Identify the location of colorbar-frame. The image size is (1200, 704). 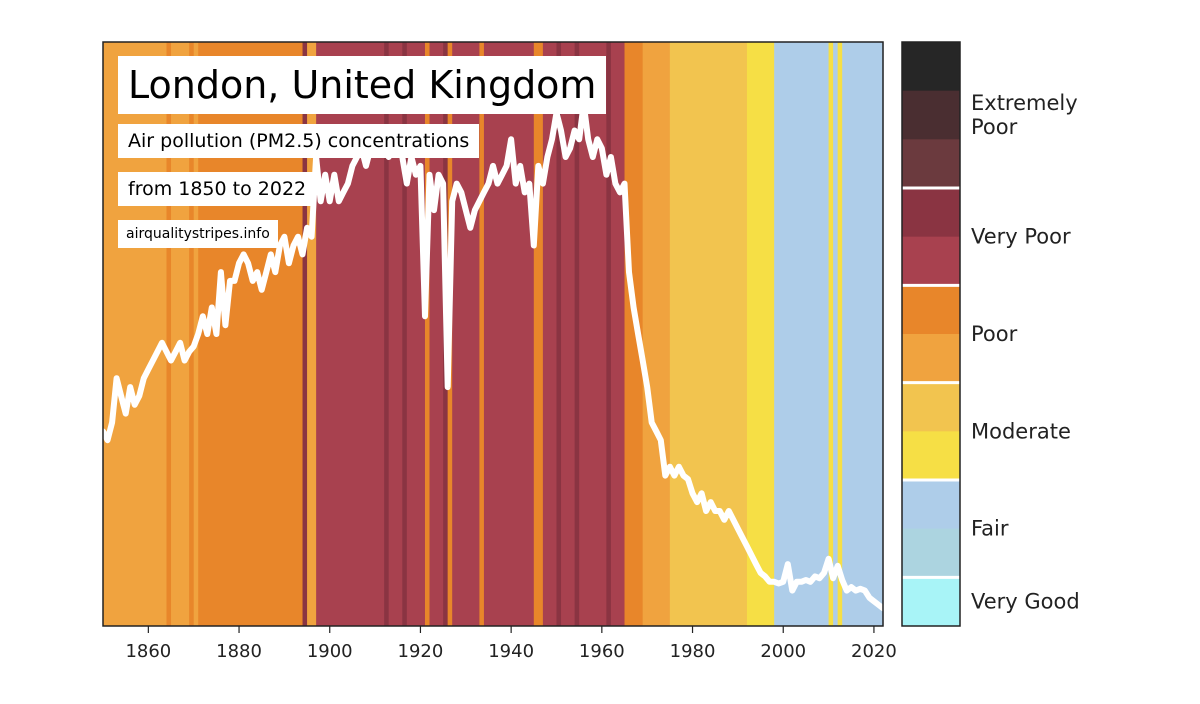
(931, 334).